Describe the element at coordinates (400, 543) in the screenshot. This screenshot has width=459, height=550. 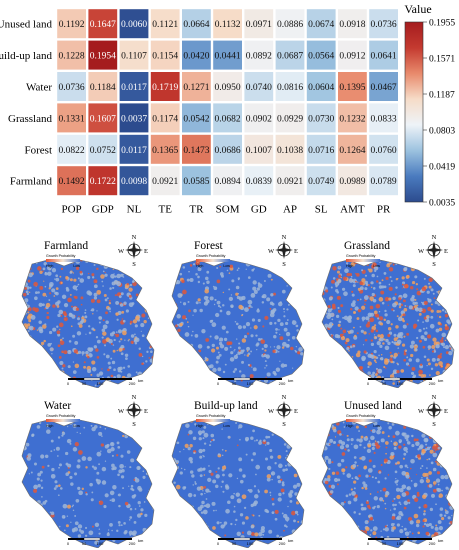
I see `scale-label: 100` at that location.